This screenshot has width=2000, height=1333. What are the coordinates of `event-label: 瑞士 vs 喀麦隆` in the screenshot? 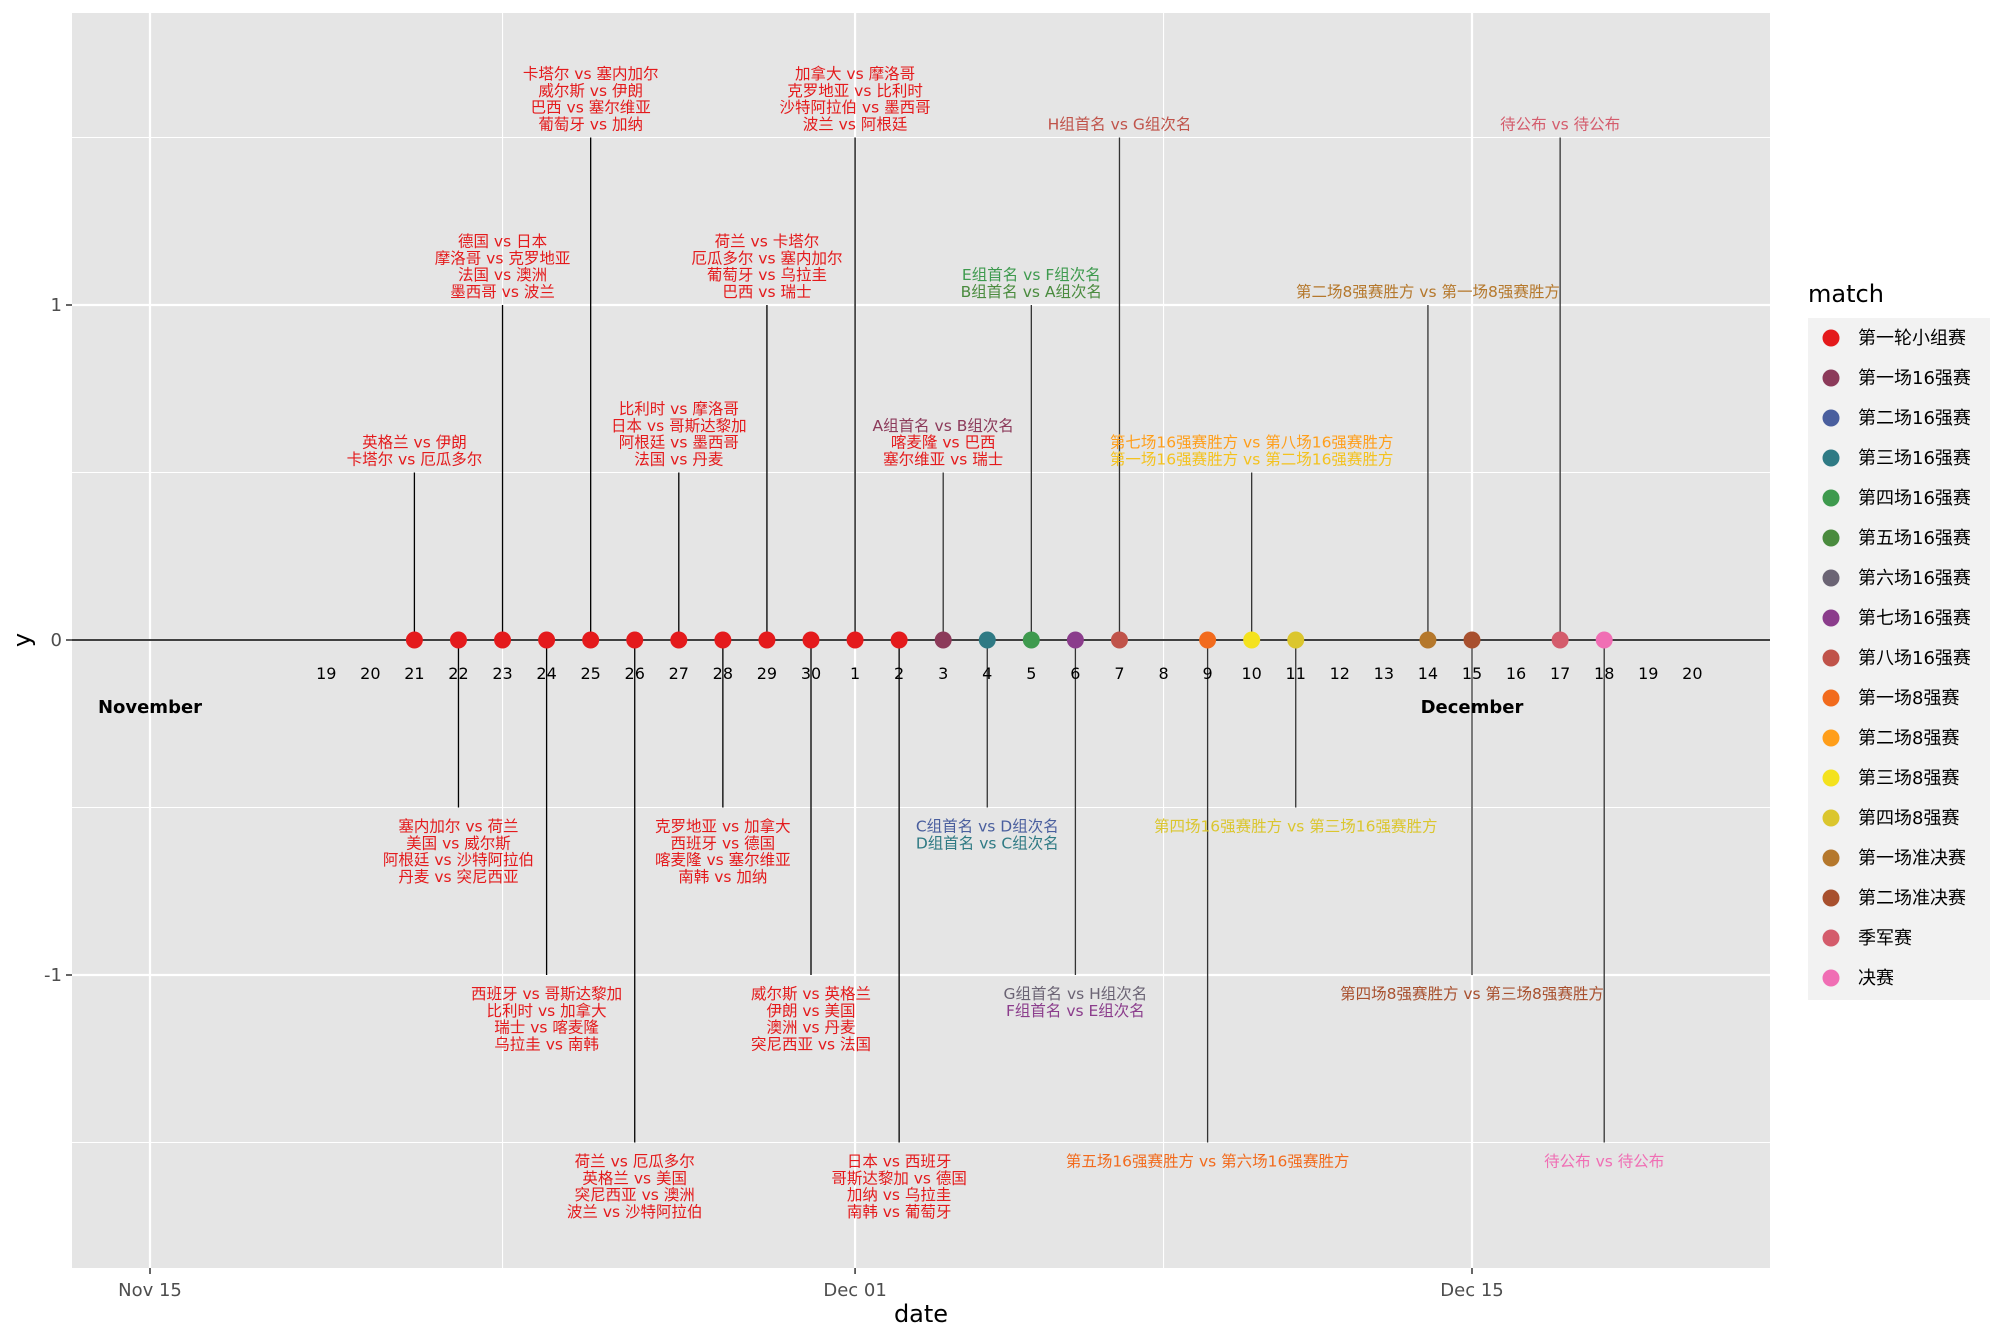 It's located at (546, 1028).